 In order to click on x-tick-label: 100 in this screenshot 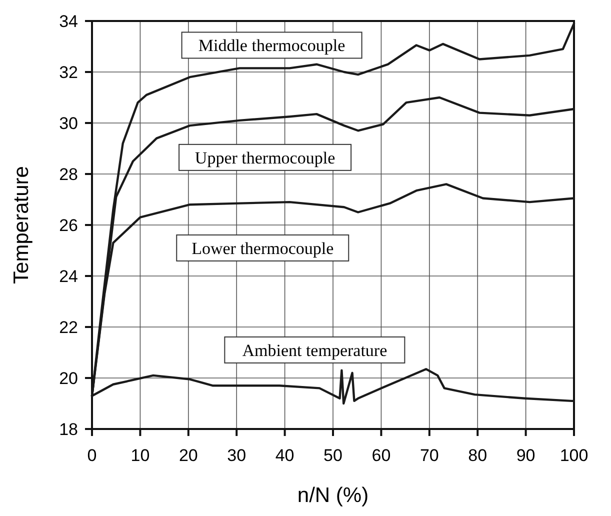, I will do `click(574, 455)`.